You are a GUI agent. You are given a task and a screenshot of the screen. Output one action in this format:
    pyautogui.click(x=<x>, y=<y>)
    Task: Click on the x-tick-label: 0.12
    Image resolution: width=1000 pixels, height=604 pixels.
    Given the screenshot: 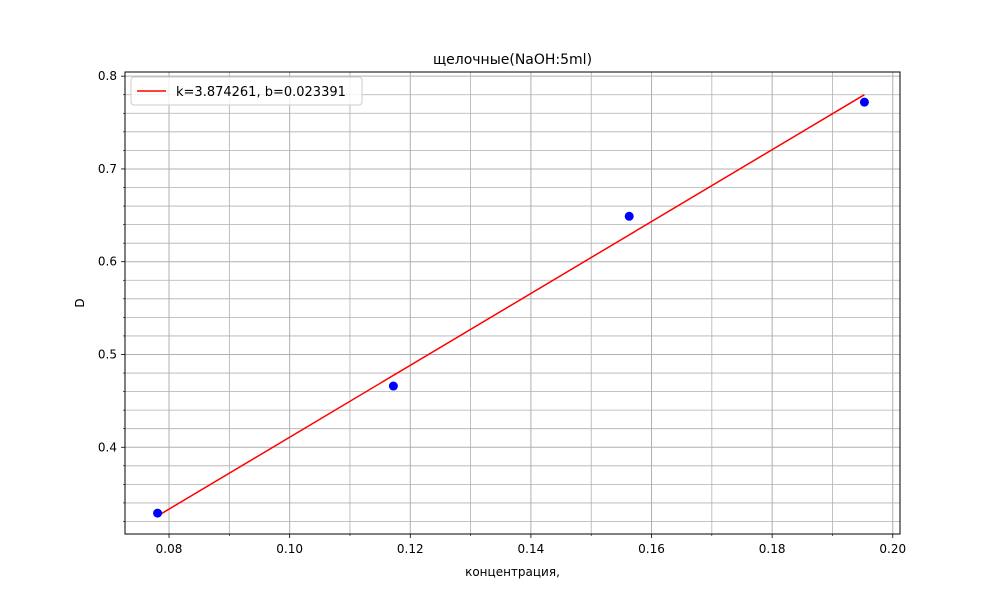 What is the action you would take?
    pyautogui.click(x=410, y=549)
    